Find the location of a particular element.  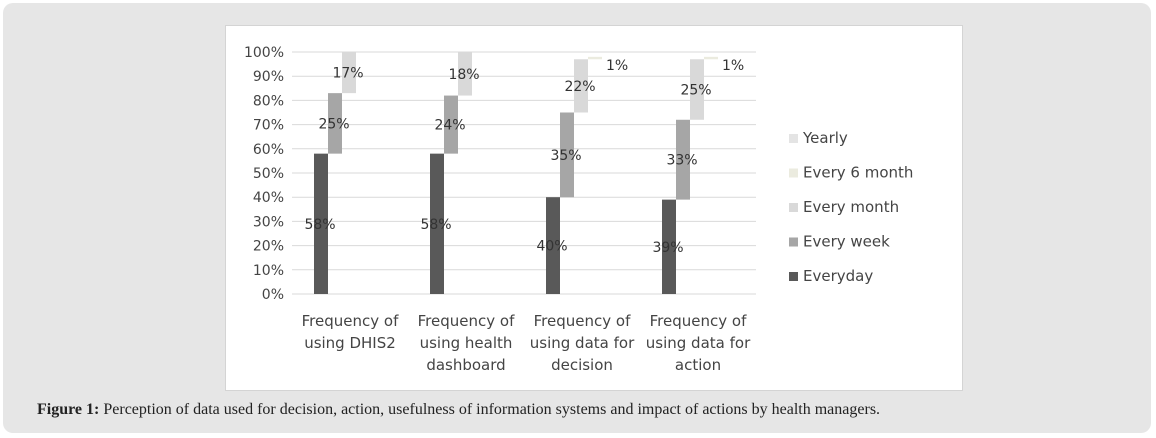

x-category-label: decision is located at coordinates (582, 365).